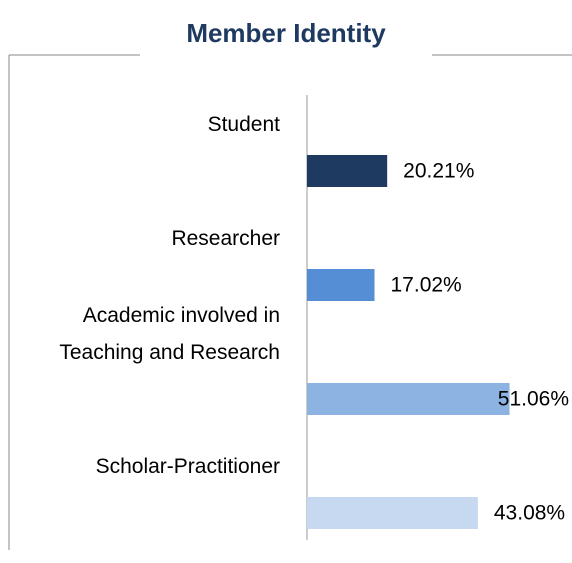  What do you see at coordinates (187, 466) in the screenshot?
I see `category-label: Scholar-Practitioner` at bounding box center [187, 466].